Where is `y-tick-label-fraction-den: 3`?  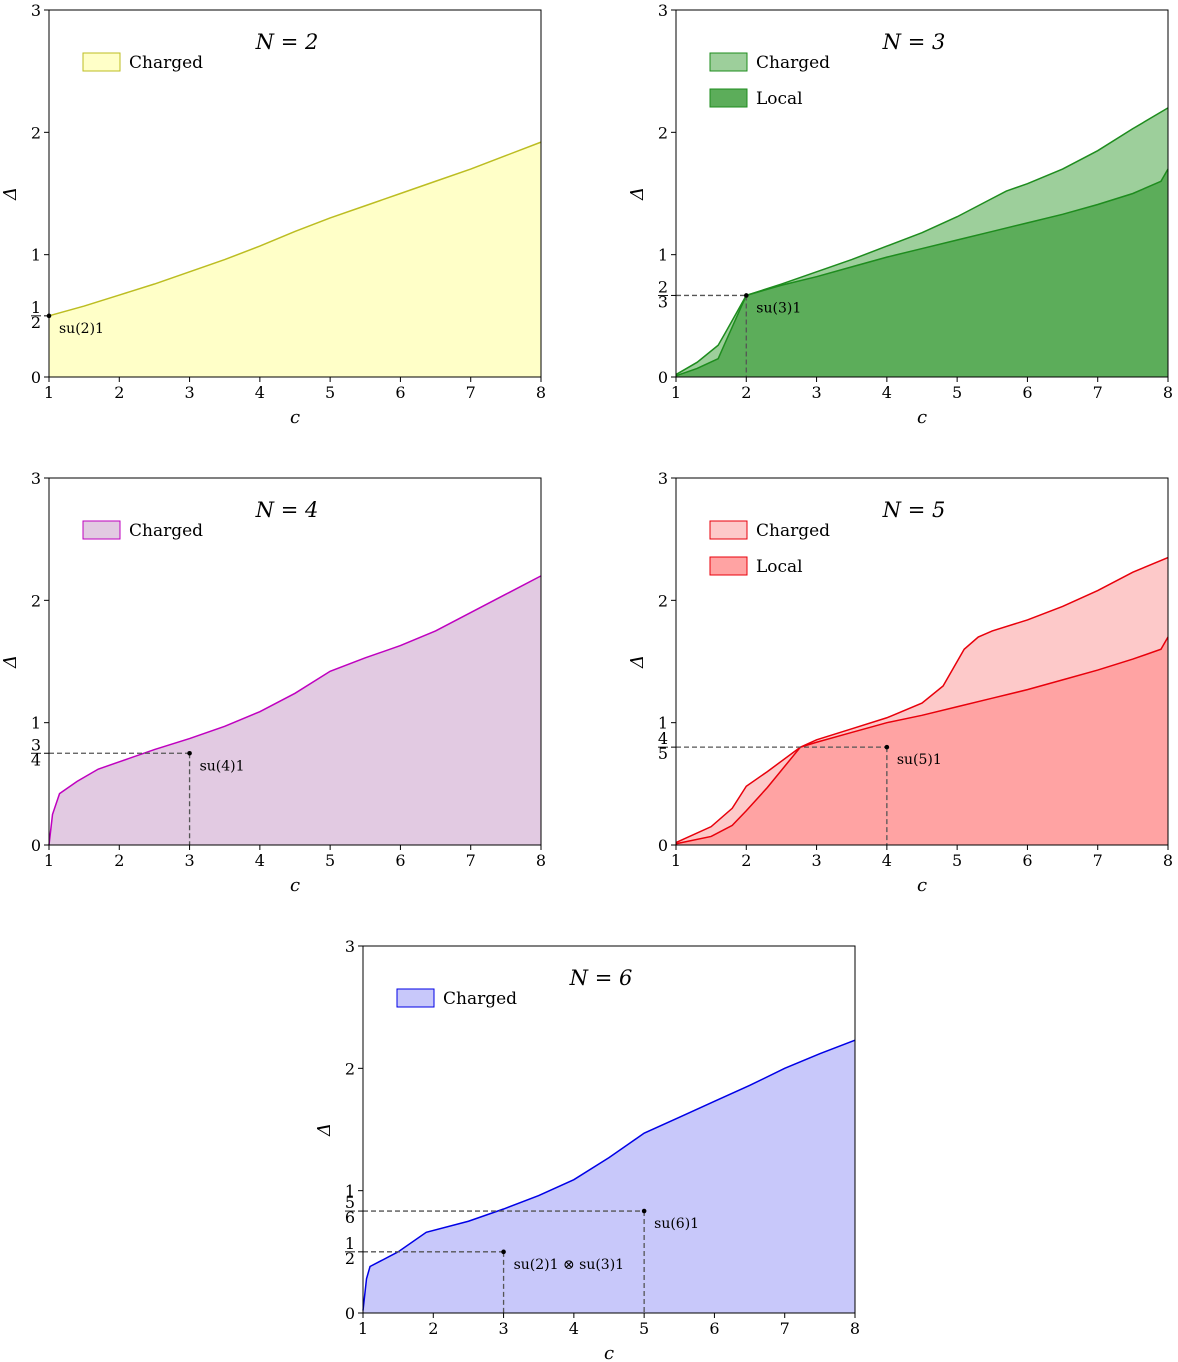
y-tick-label-fraction-den: 3 is located at coordinates (663, 301).